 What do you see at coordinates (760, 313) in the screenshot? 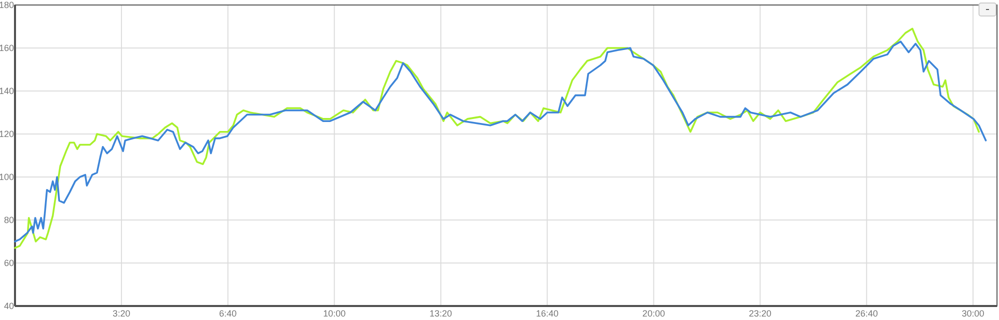
I see `x-tick-label: 23:20` at bounding box center [760, 313].